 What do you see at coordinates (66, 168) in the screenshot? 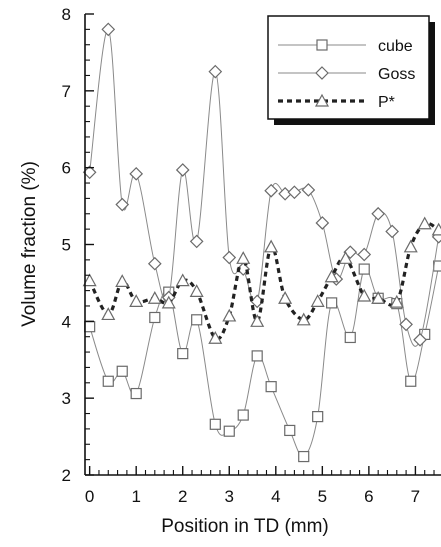
I see `y-tick-label: 6` at bounding box center [66, 168].